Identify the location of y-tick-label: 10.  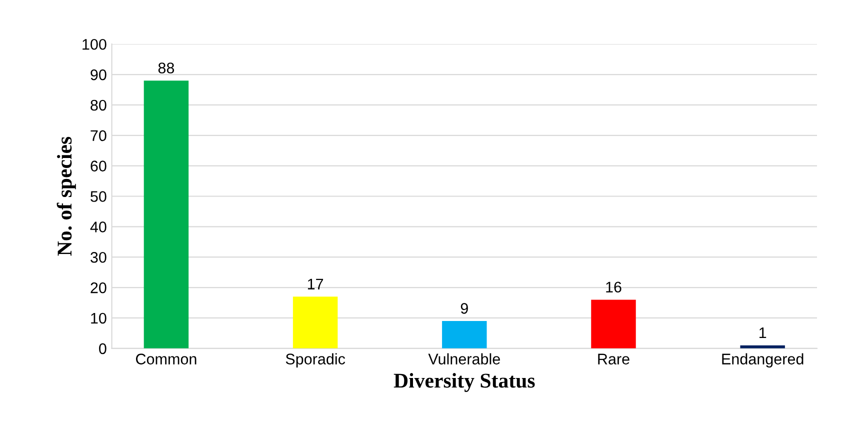
(98, 318).